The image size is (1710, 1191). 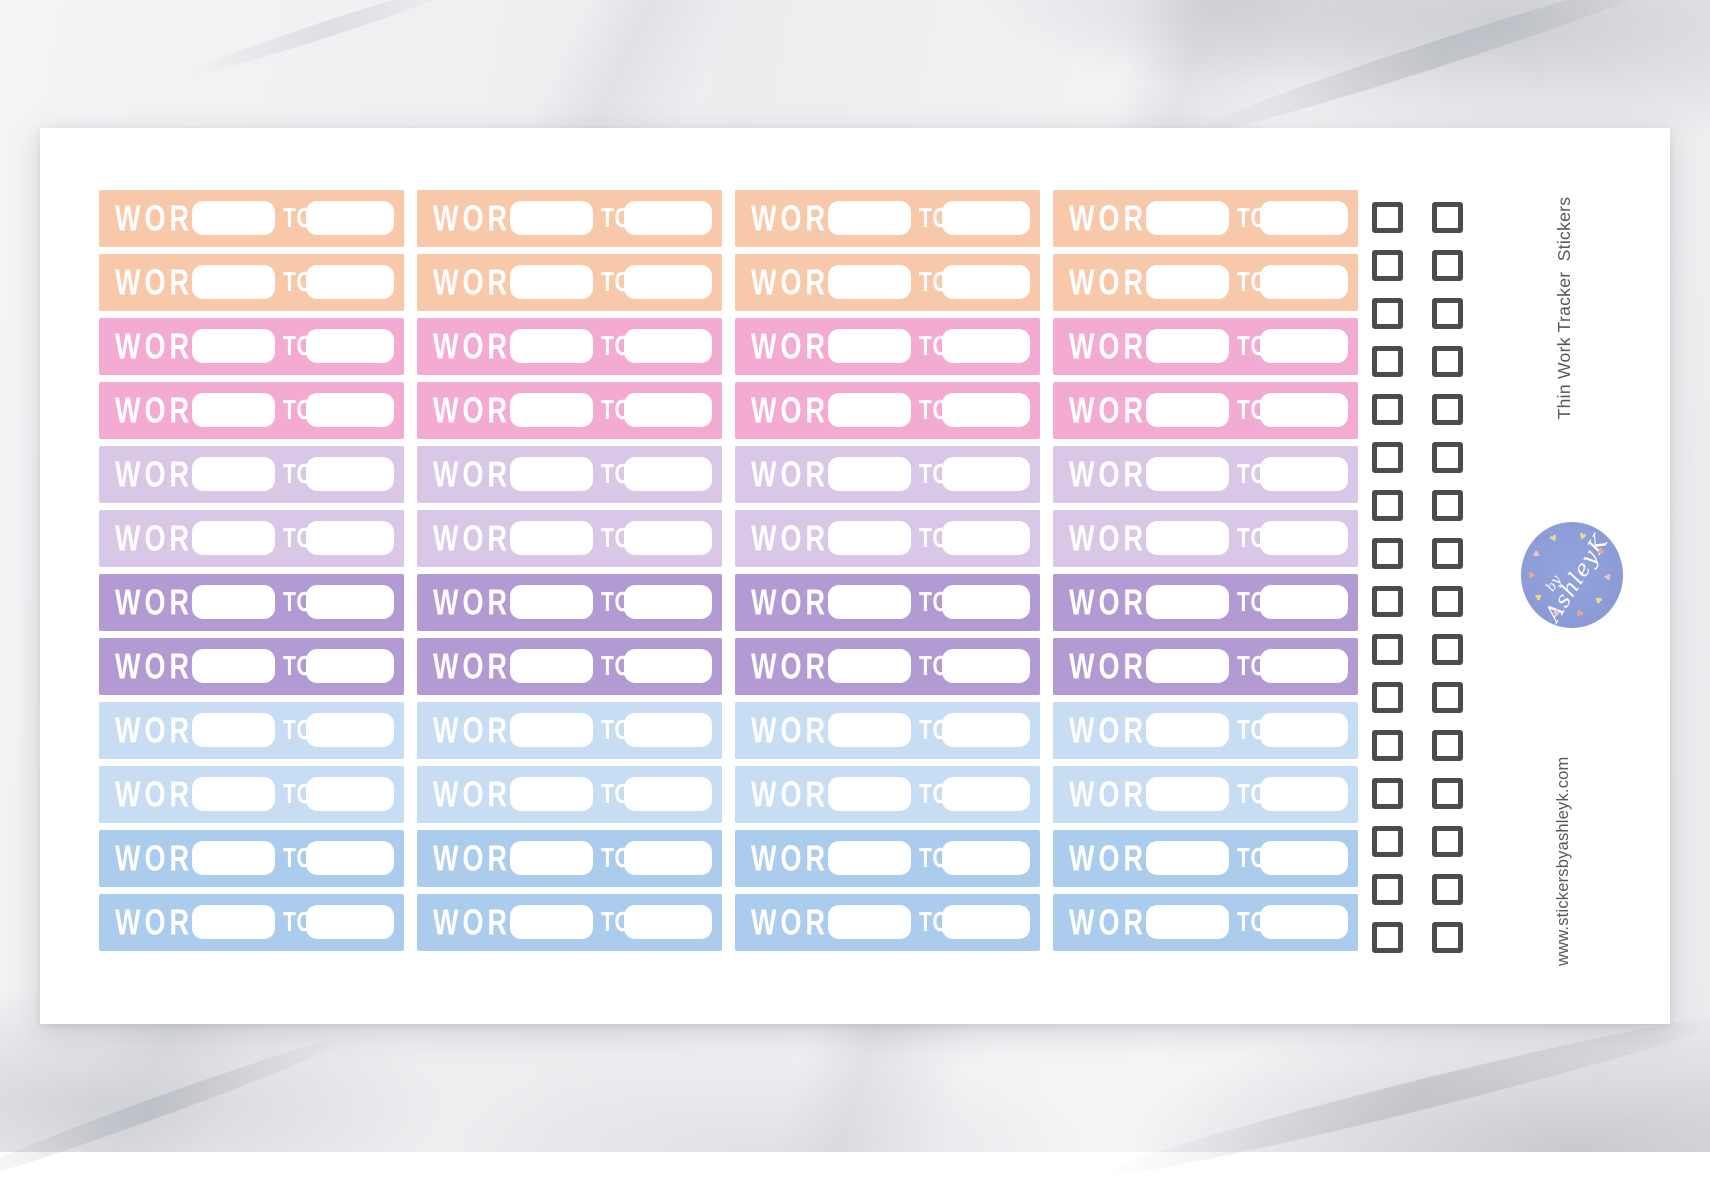 What do you see at coordinates (1564, 308) in the screenshot?
I see `sheet-title-vertical: Thin Work Tracker Stickers` at bounding box center [1564, 308].